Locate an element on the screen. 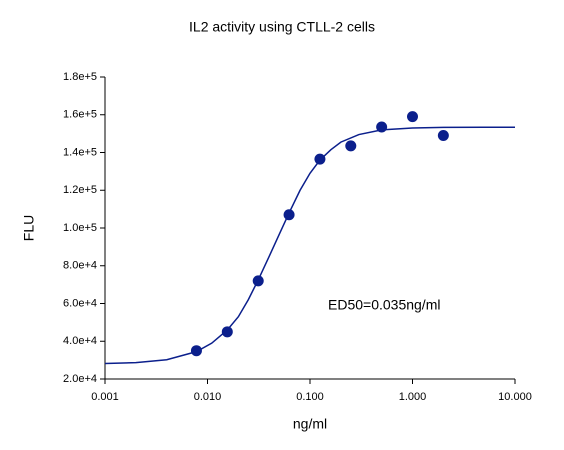 This screenshot has width=564, height=450. y-tick-label: 4.0e+4 is located at coordinates (80, 341).